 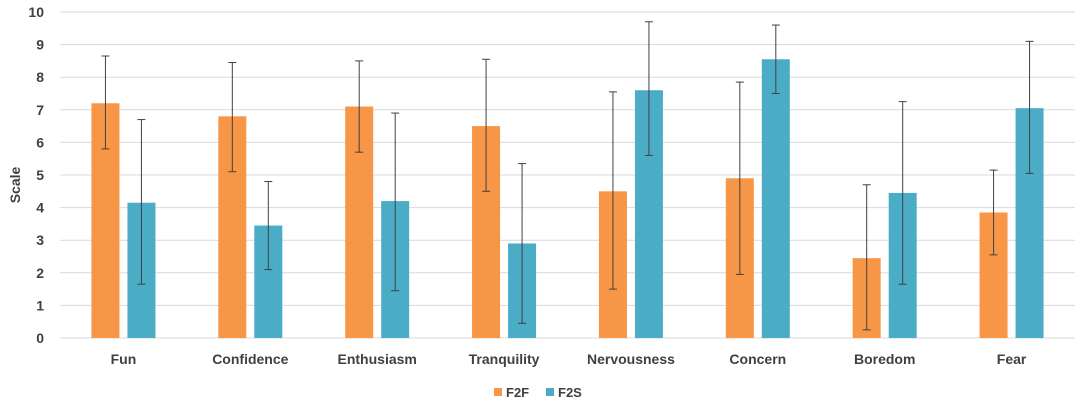 I want to click on legend-swatch-f2f, so click(x=498, y=392).